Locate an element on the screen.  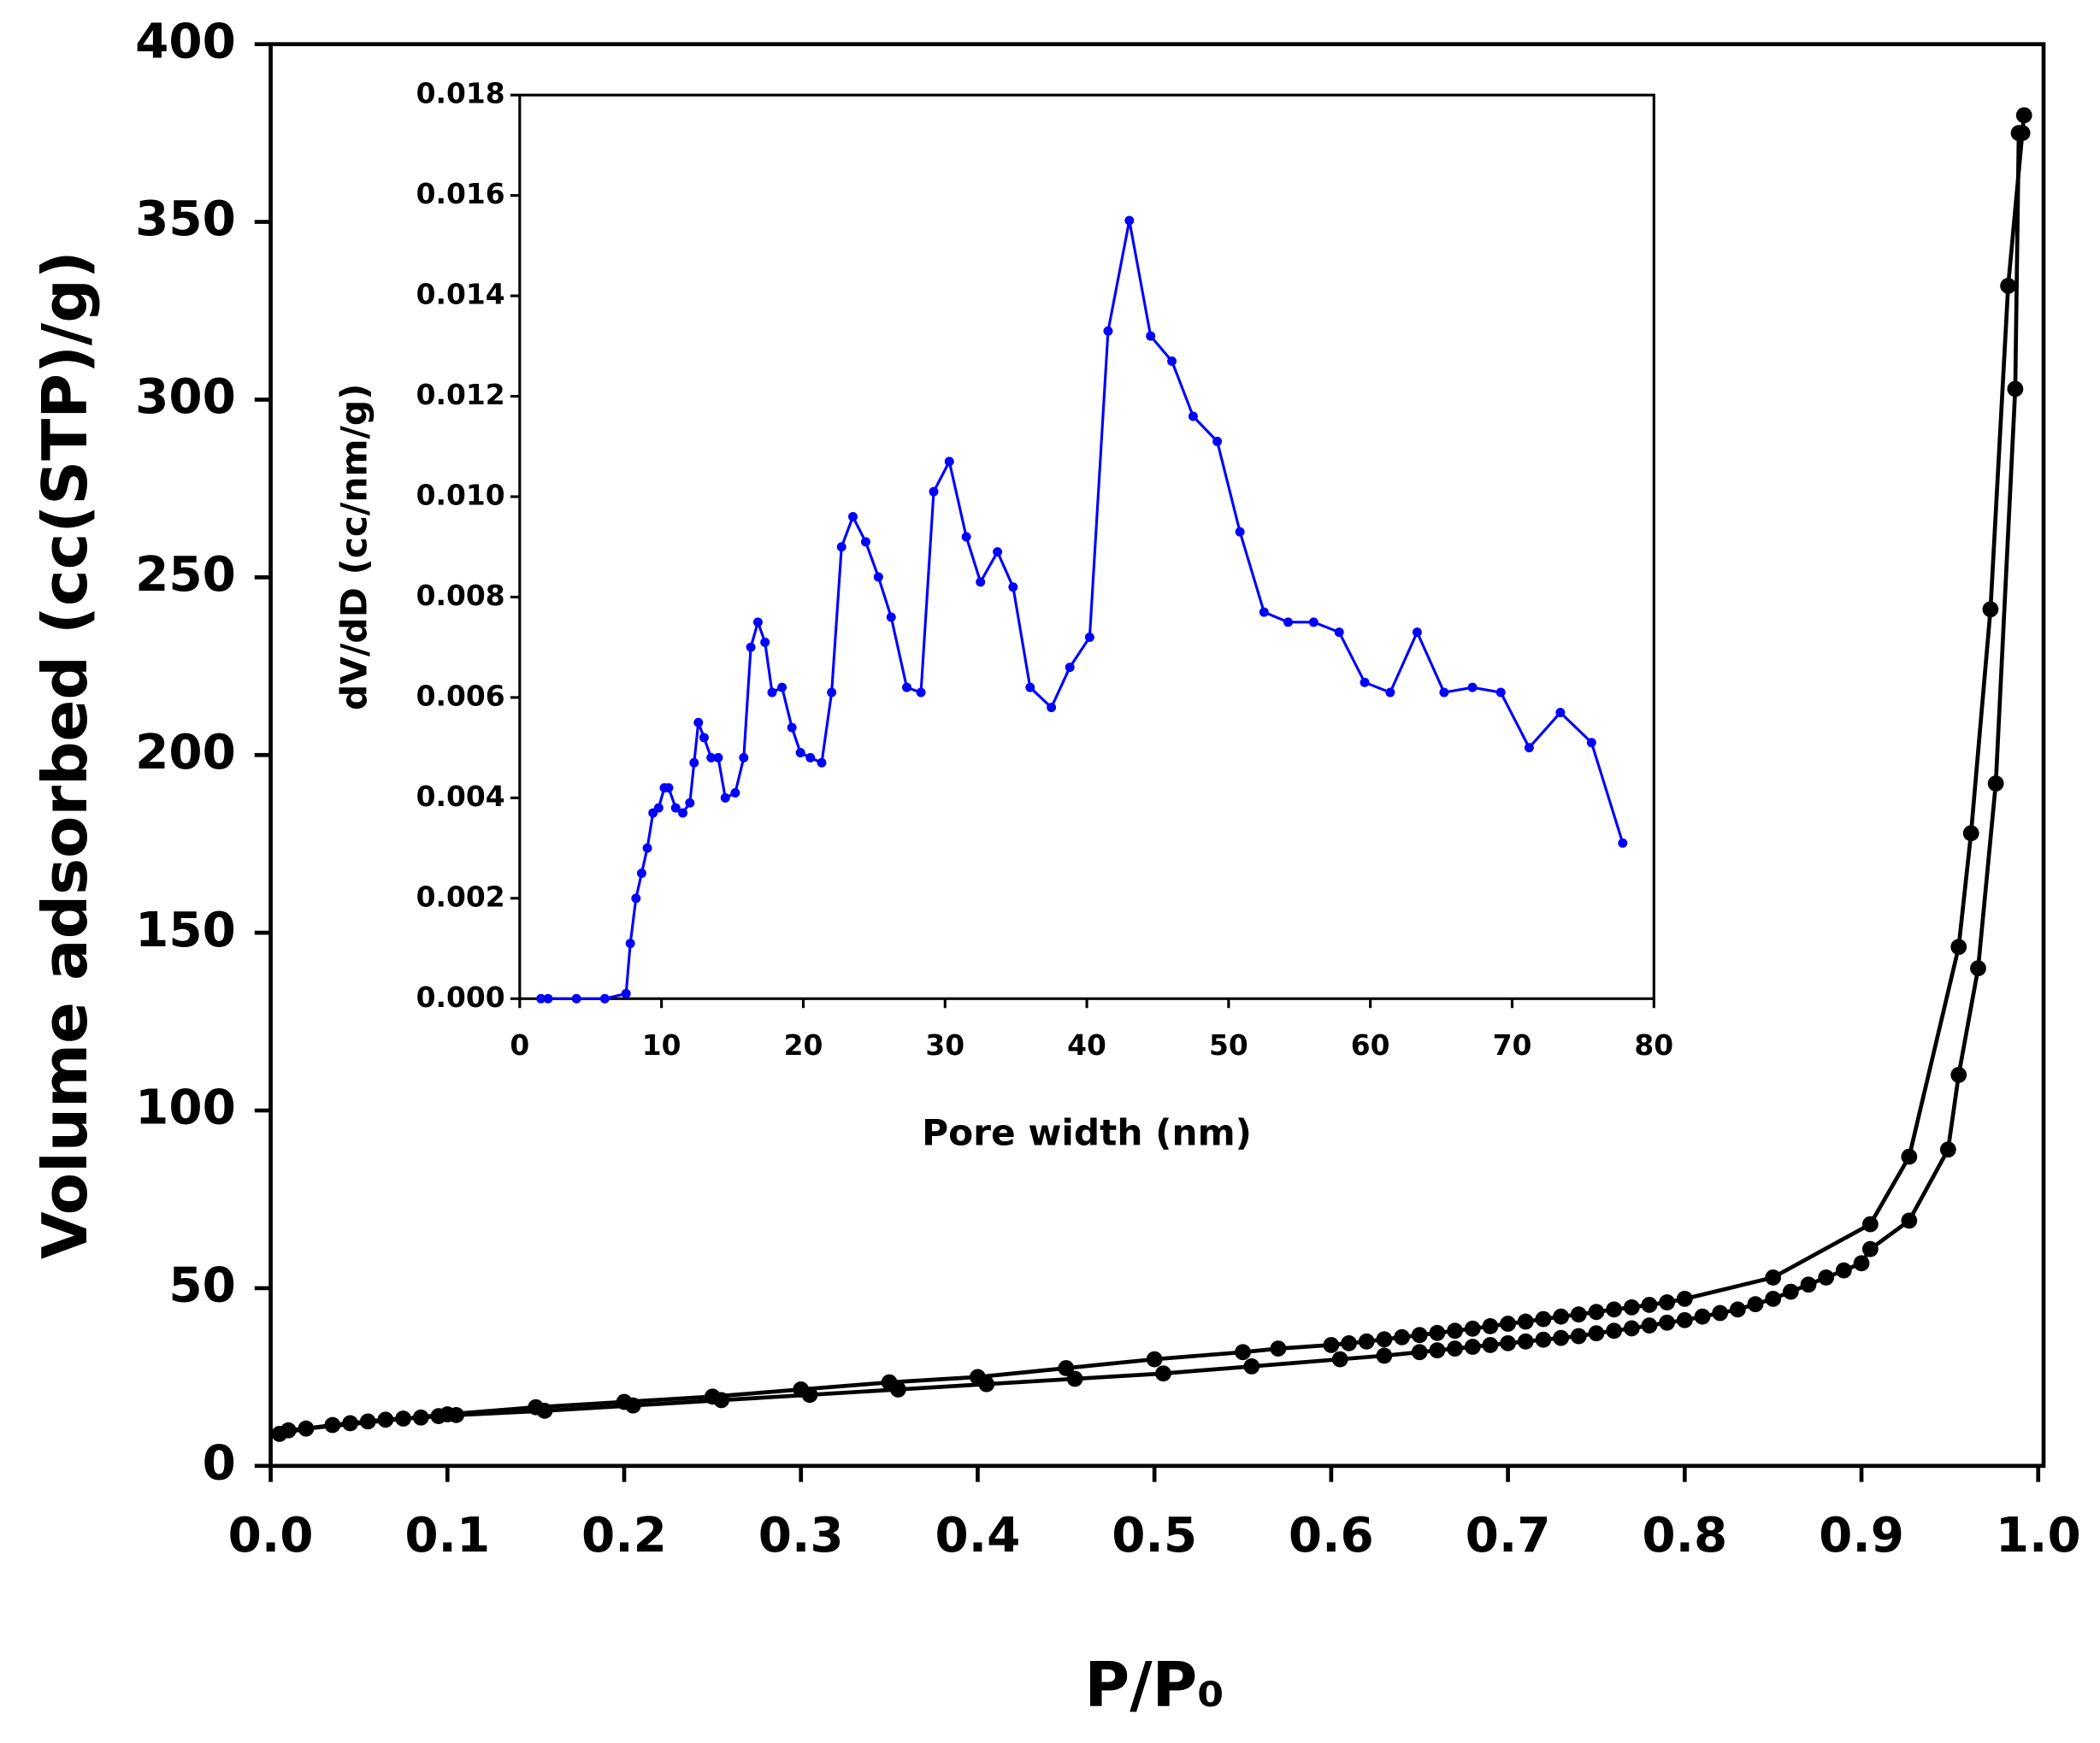
y-tick-label: 0 is located at coordinates (220, 1463).